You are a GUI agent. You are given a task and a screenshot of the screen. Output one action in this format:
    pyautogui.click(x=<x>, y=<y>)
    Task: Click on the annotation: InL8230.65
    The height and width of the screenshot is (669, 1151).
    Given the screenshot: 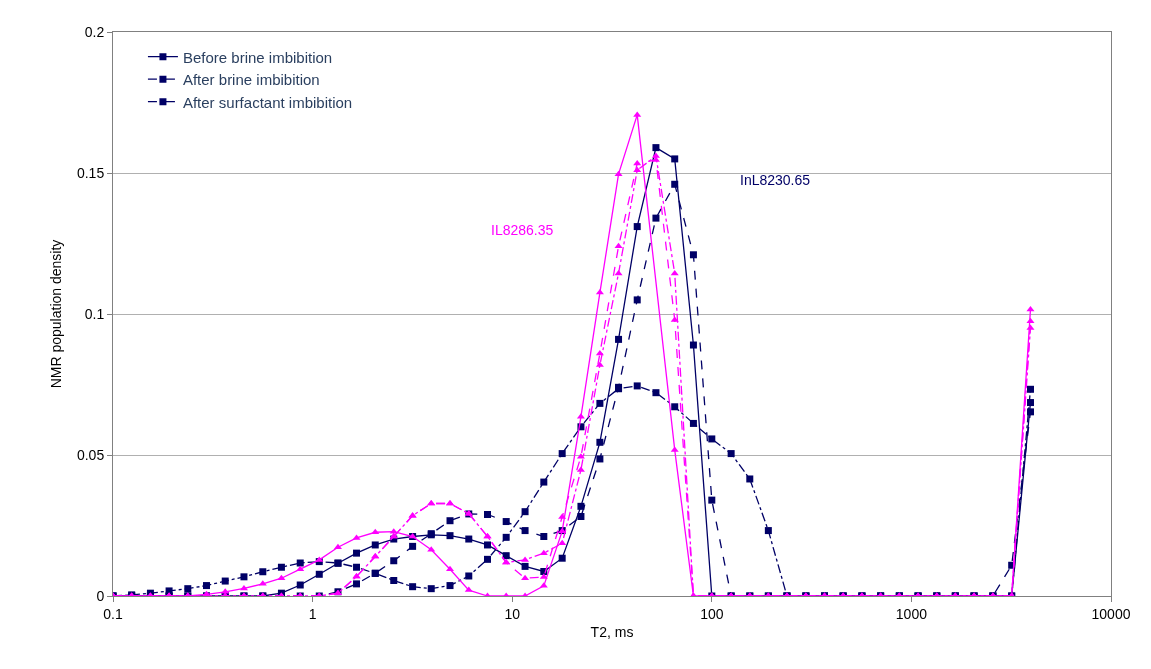 What is the action you would take?
    pyautogui.click(x=775, y=180)
    